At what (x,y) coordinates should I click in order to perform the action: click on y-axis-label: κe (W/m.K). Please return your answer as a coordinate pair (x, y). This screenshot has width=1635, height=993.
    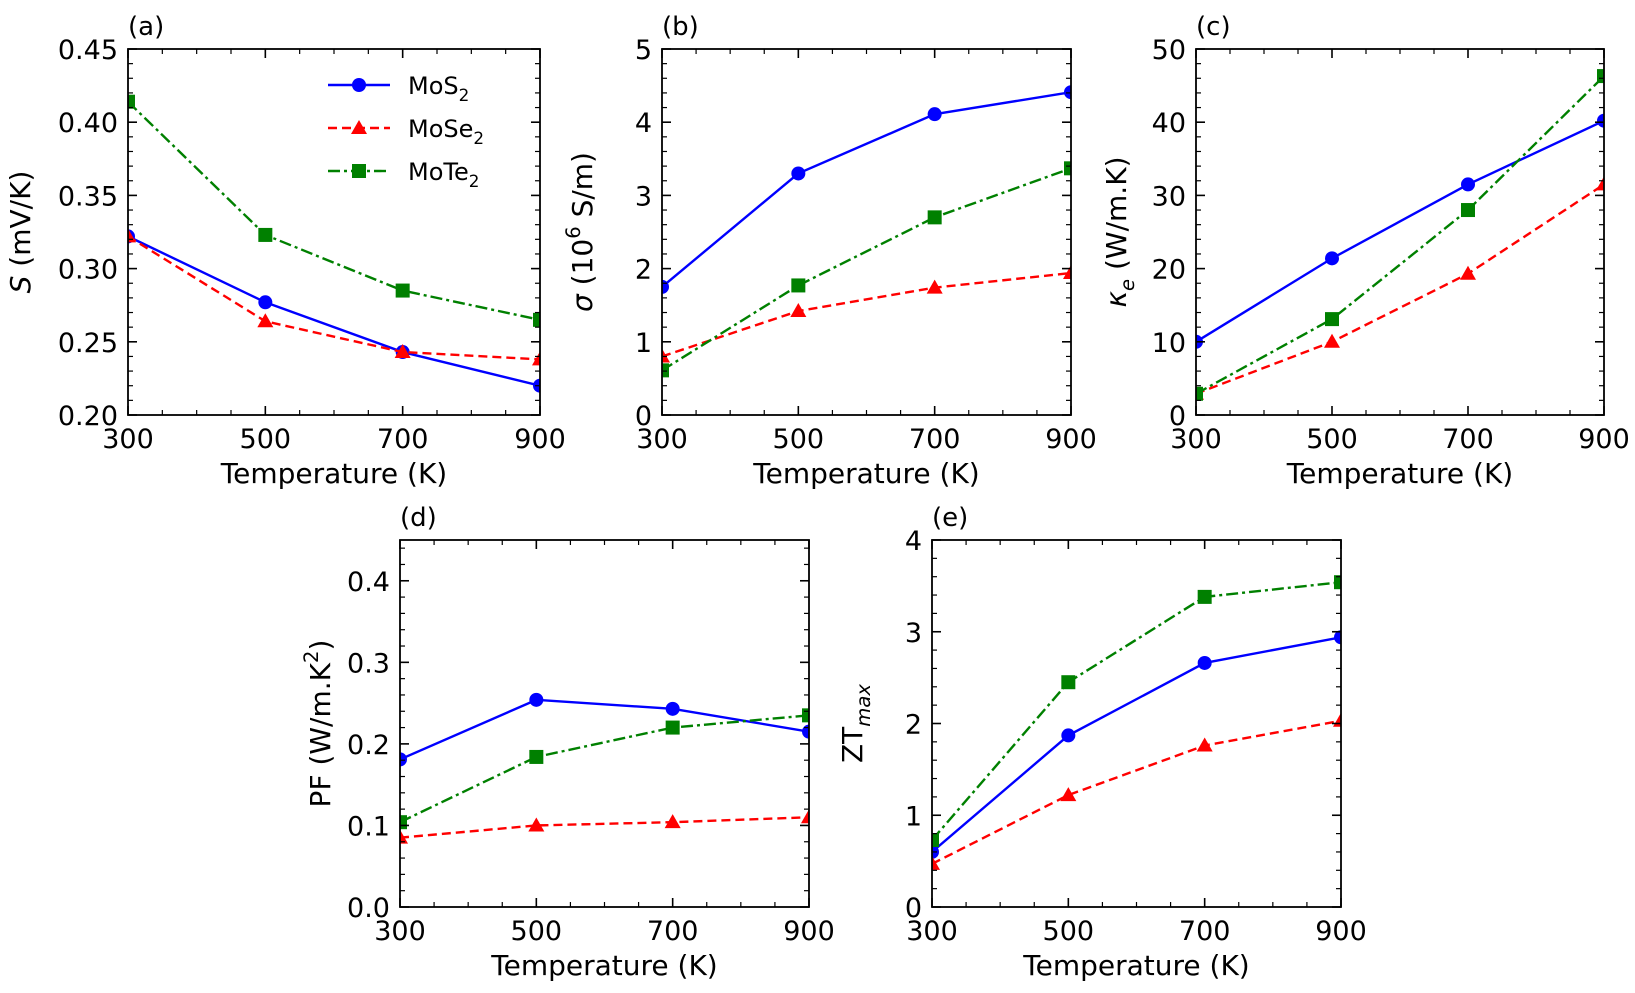
    Looking at the image, I should click on (1119, 232).